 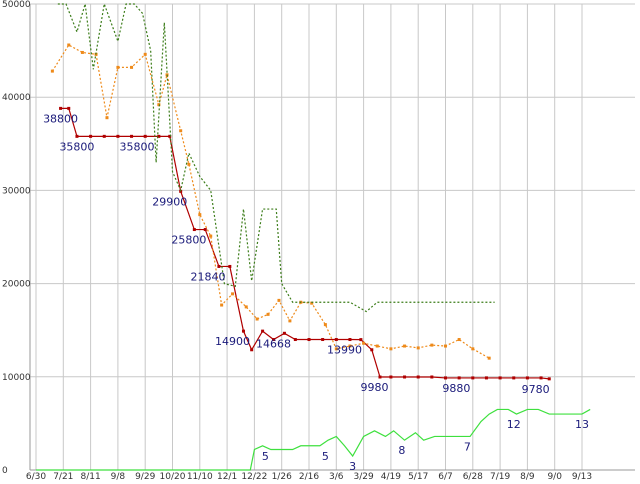 What do you see at coordinates (456, 388) in the screenshot?
I see `data-label: 9880` at bounding box center [456, 388].